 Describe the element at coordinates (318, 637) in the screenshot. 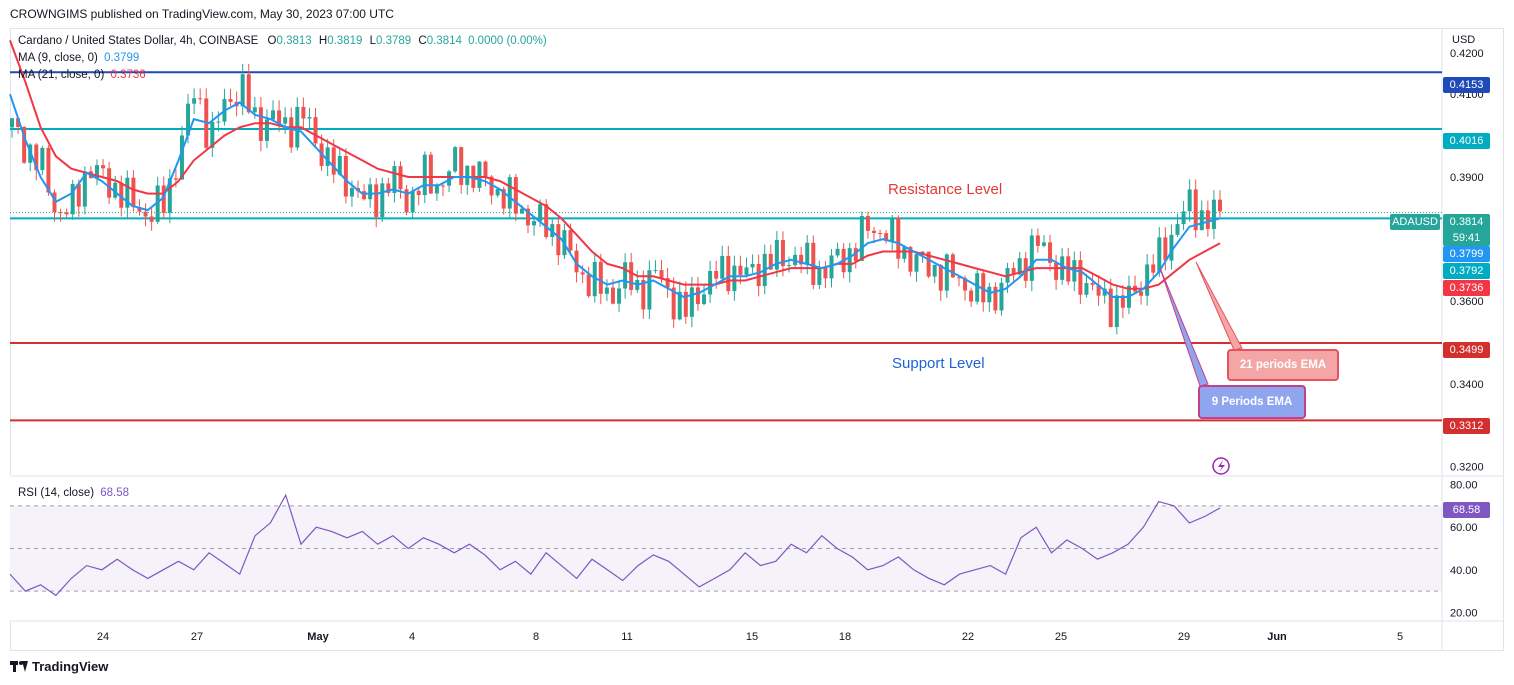

I see `time-tick-label: May` at that location.